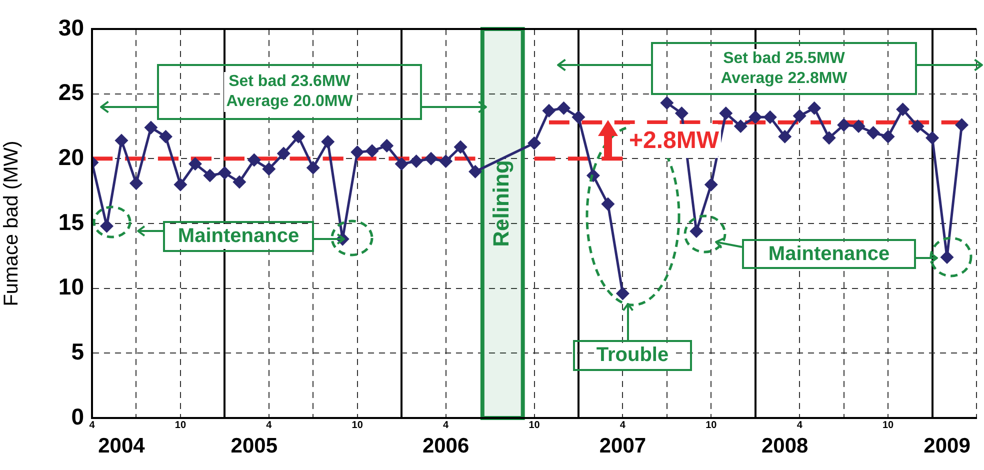 The image size is (984, 470). What do you see at coordinates (674, 141) in the screenshot?
I see `annotation: +2.8MW` at bounding box center [674, 141].